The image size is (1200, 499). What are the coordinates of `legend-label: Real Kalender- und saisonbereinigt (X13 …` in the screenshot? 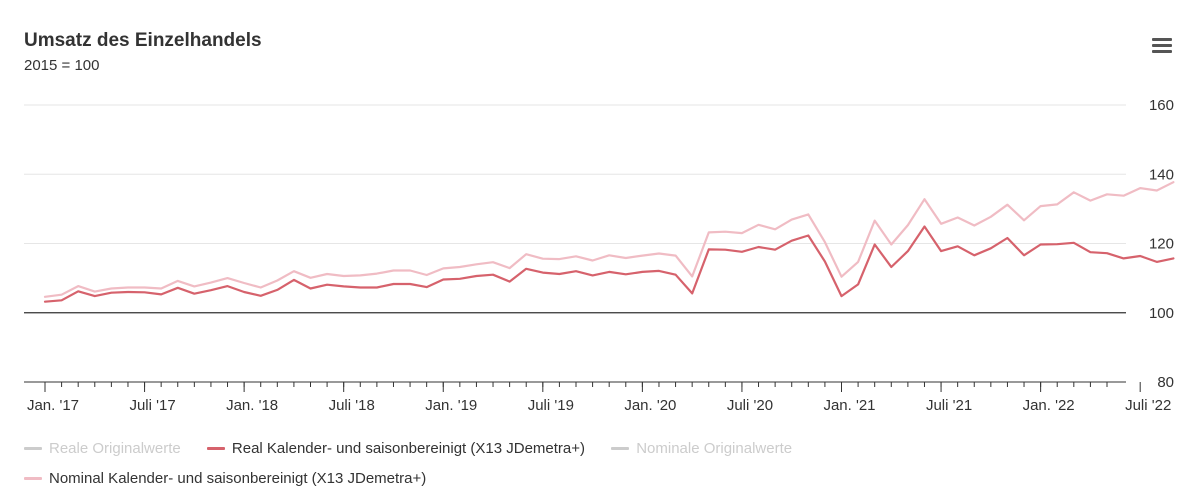 It's located at (408, 448).